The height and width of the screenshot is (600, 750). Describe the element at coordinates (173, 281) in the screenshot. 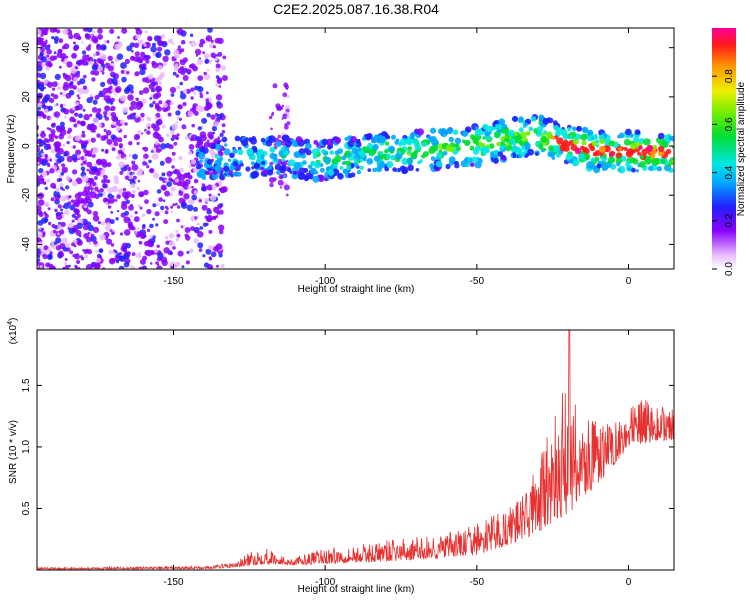

I see `x-tick-label: -150` at that location.